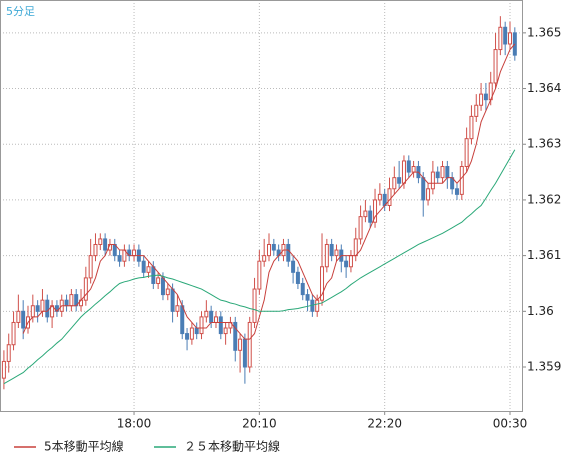  What do you see at coordinates (384, 424) in the screenshot?
I see `x-tick-label: 22:20` at bounding box center [384, 424].